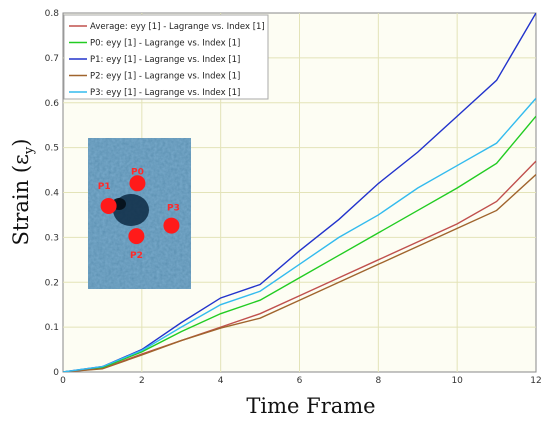 This screenshot has height=423, width=550. I want to click on inset-marker-p1, so click(108, 205).